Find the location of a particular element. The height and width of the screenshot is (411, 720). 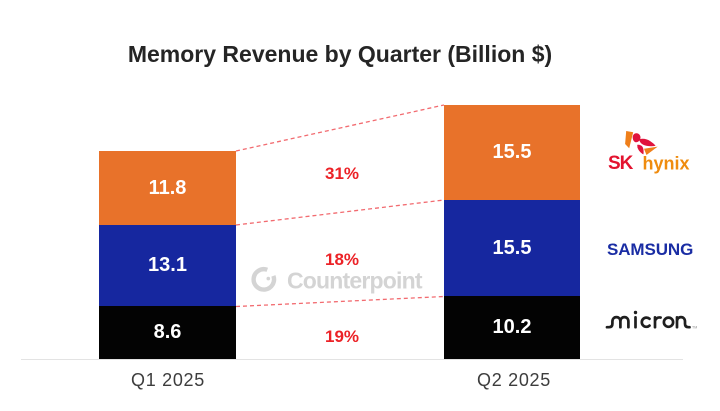

svg-text: hynix is located at coordinates (666, 164).